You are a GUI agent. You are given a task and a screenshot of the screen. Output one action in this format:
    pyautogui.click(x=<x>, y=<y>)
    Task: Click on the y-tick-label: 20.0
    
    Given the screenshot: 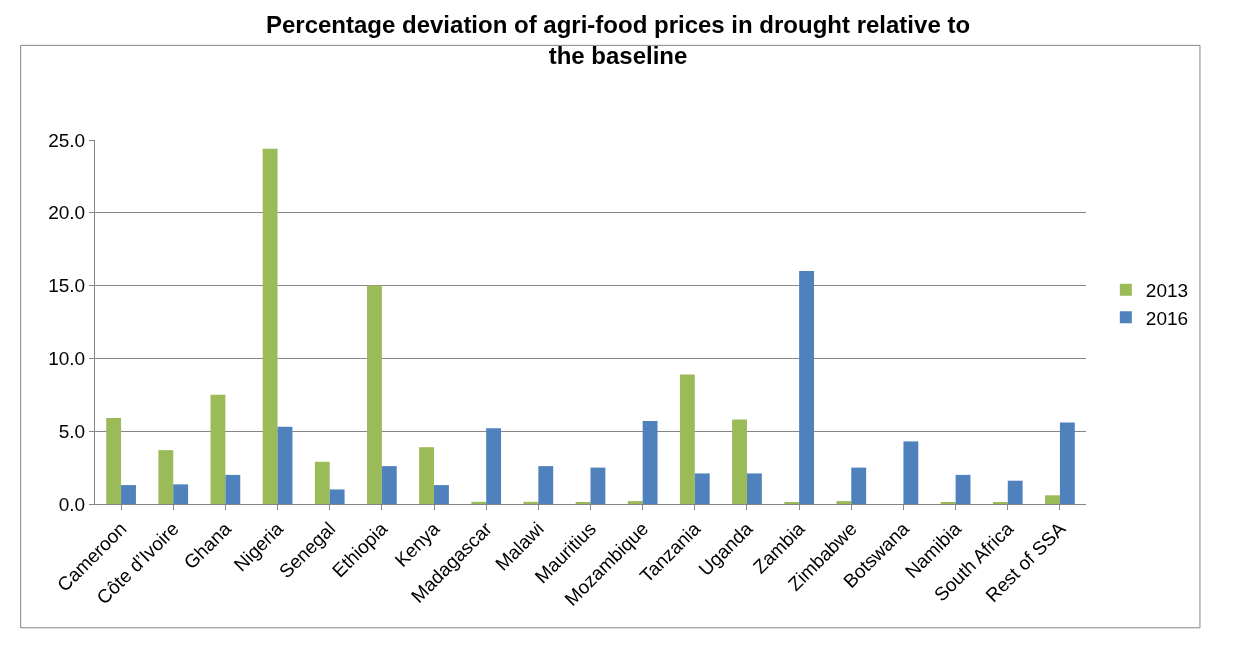 What is the action you would take?
    pyautogui.click(x=67, y=213)
    